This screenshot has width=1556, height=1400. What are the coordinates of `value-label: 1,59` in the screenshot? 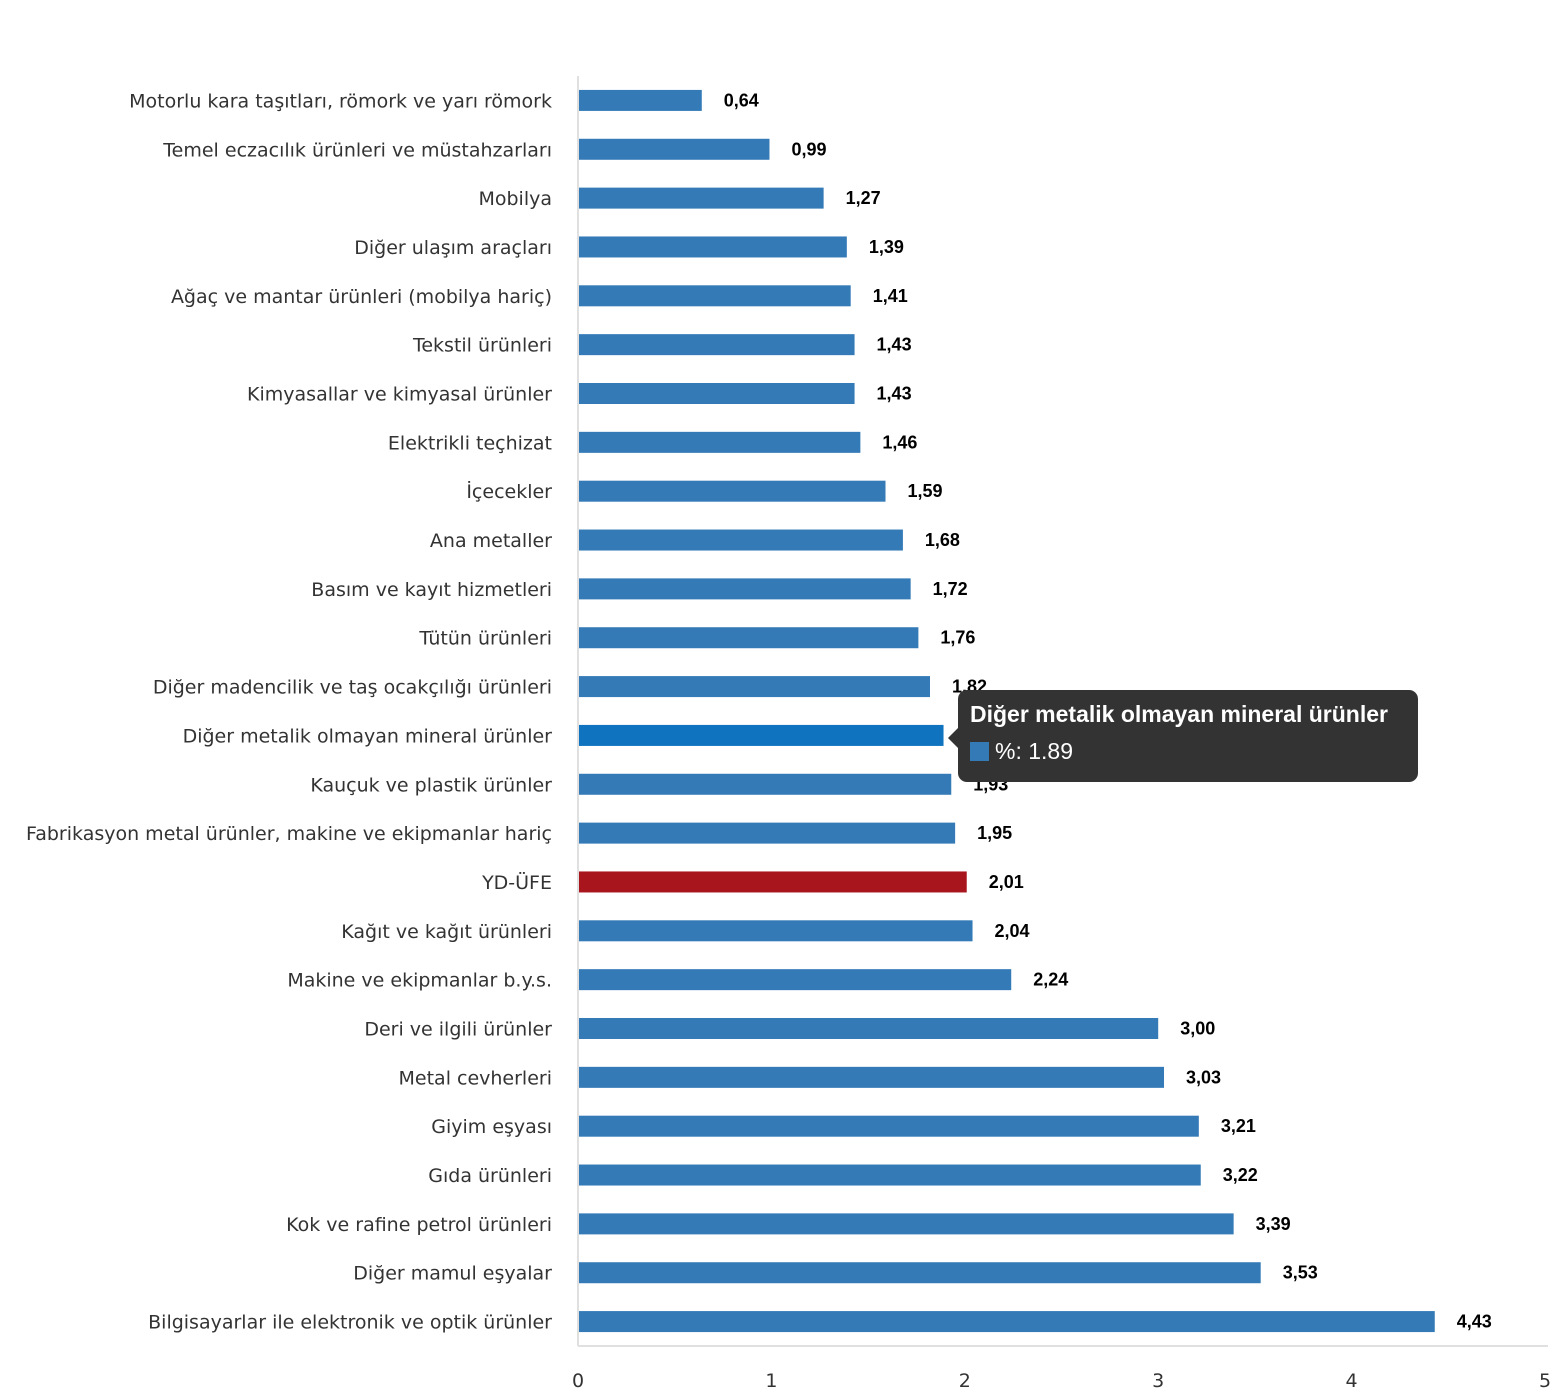 It's located at (925, 491).